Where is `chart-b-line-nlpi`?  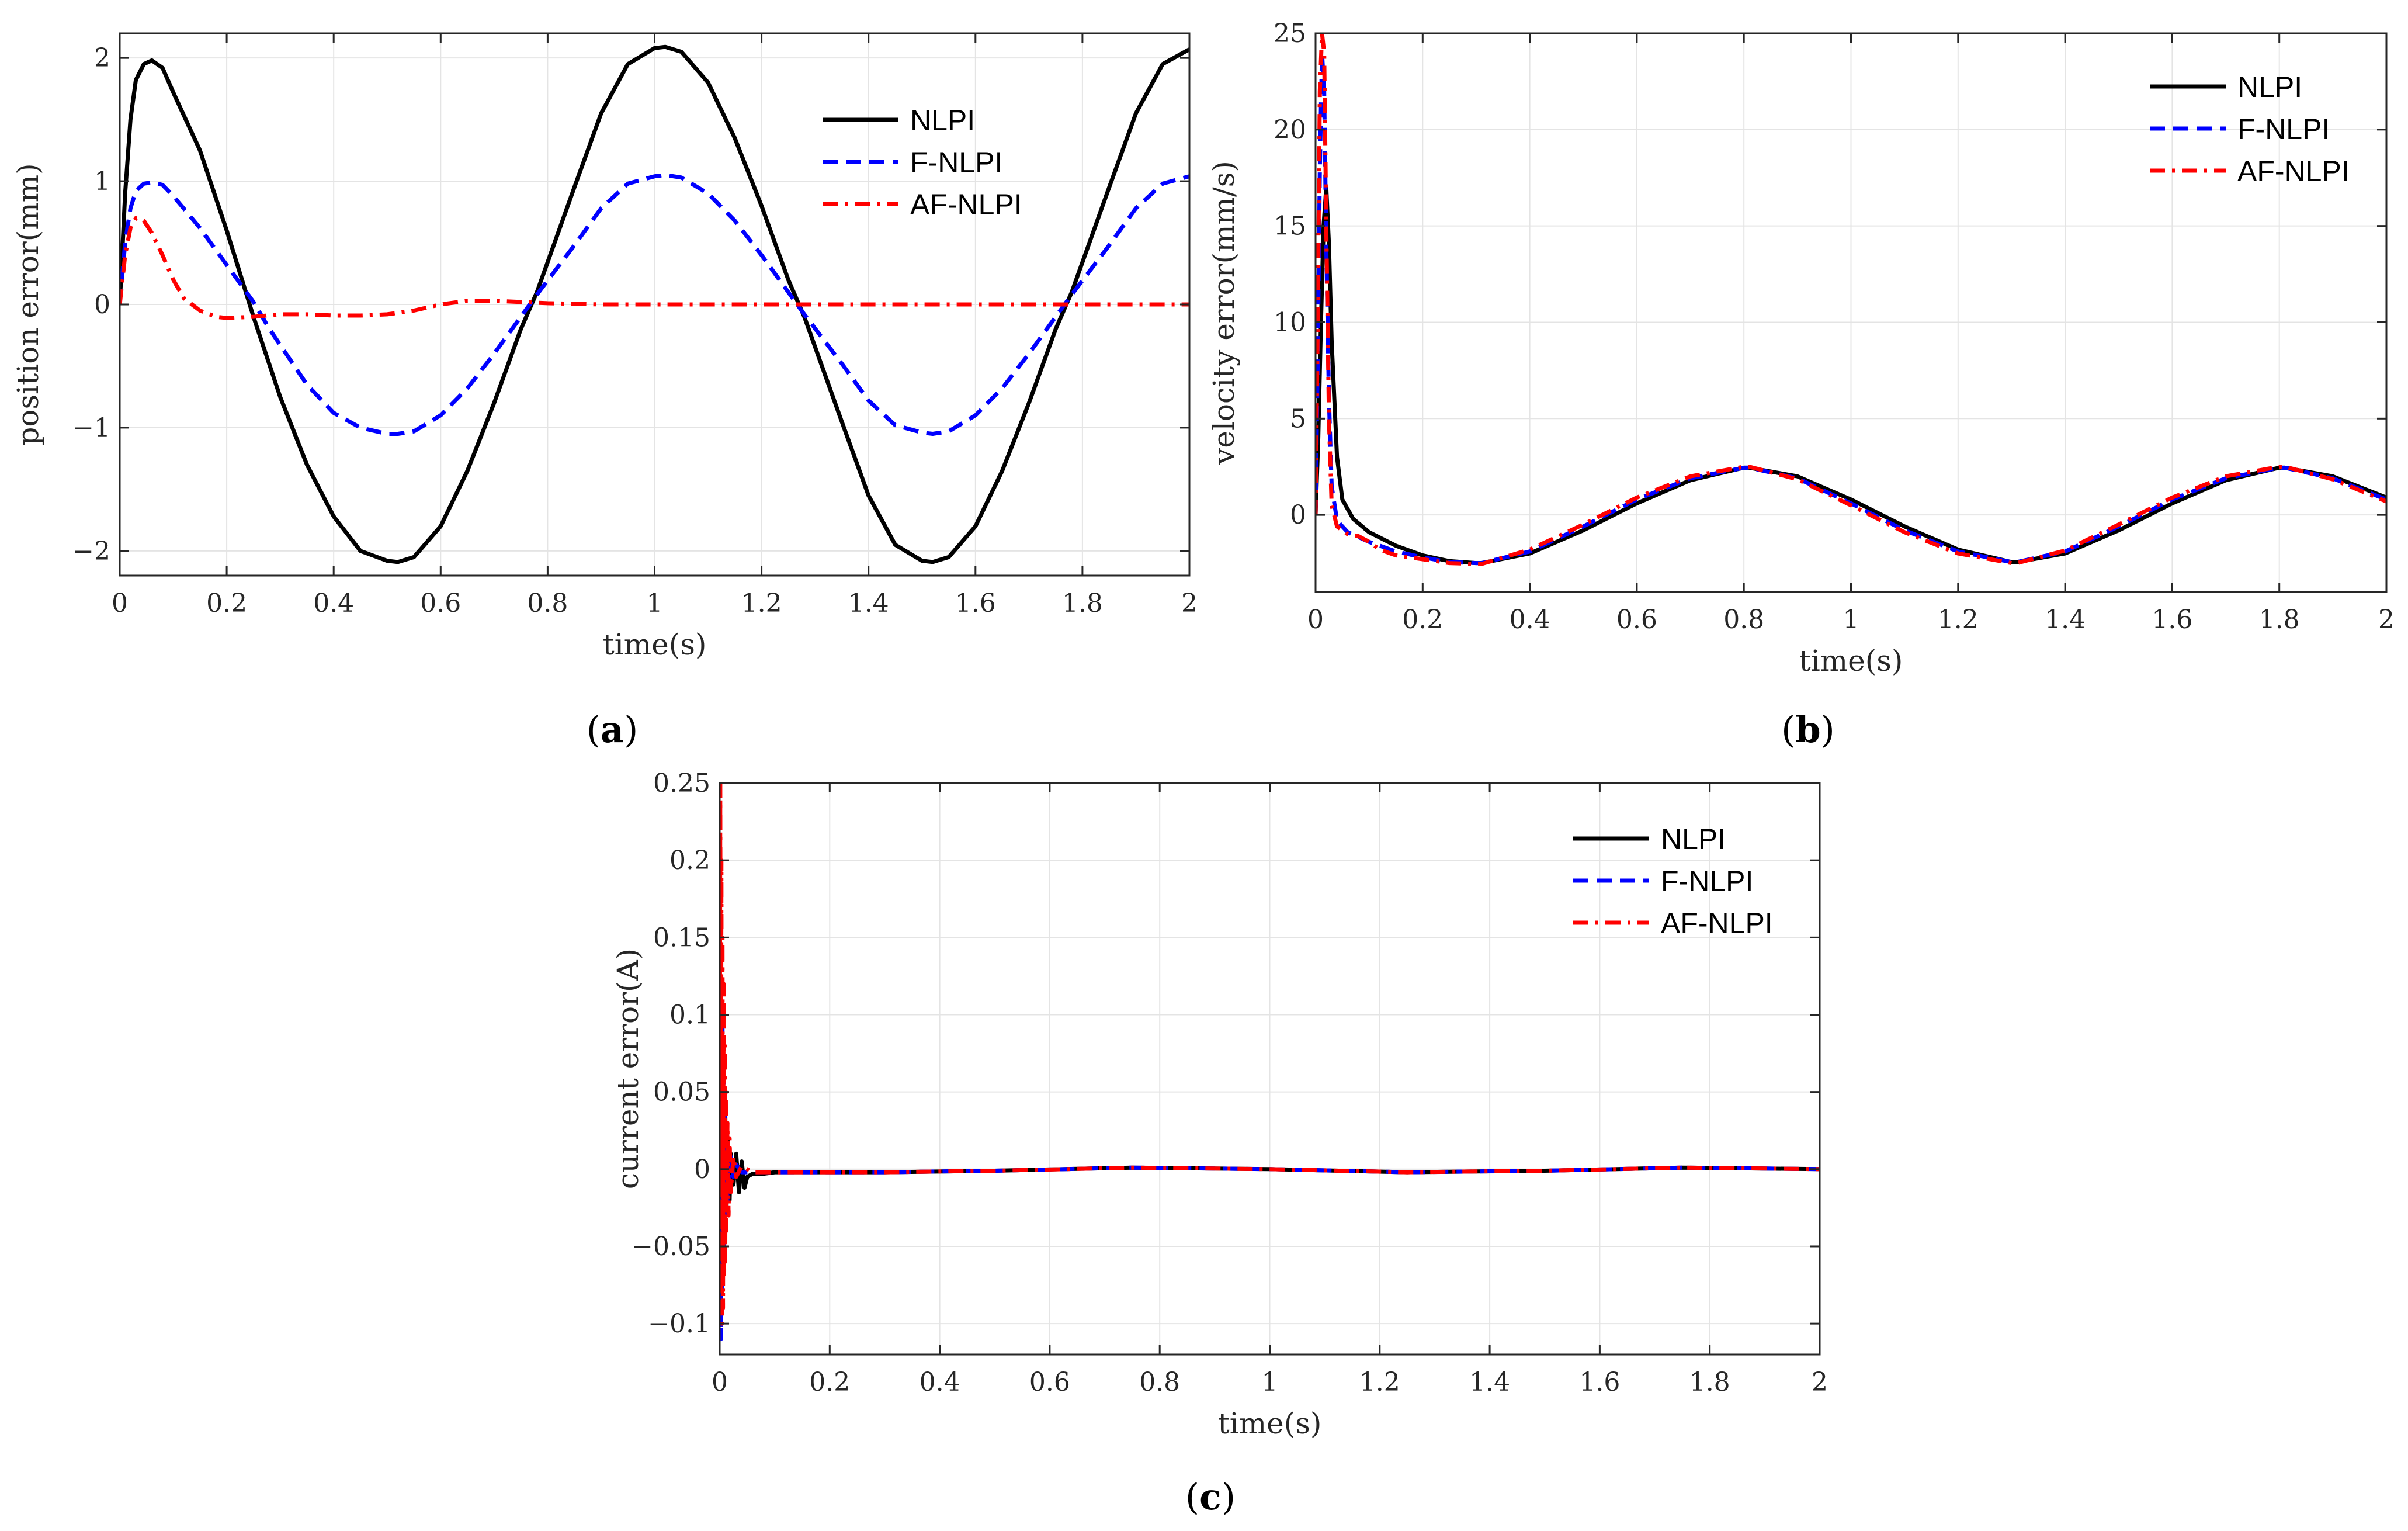
chart-b-line-nlpi is located at coordinates (1851, 376).